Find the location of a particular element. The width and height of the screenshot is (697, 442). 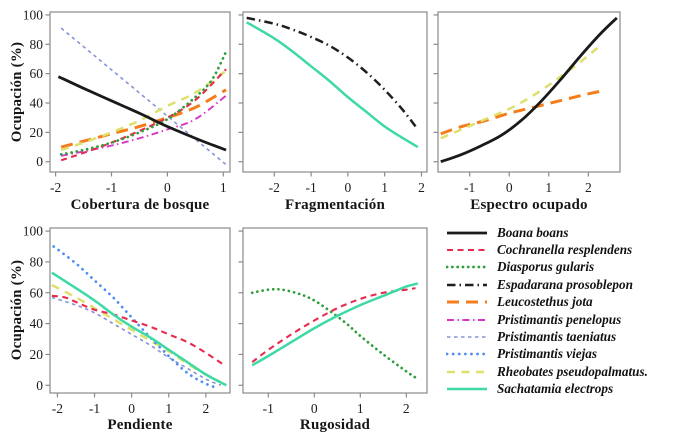

legend-item-boana-boans: Boana boans is located at coordinates (571, 232).